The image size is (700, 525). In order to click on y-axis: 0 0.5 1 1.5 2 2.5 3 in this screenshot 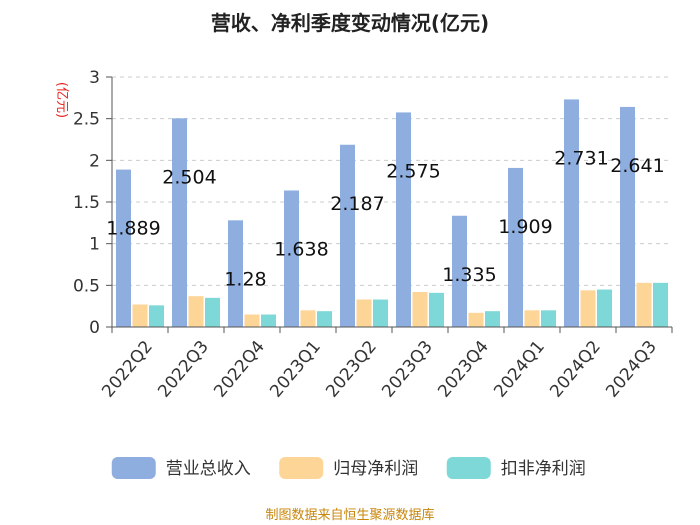, I will do `click(93, 203)`.